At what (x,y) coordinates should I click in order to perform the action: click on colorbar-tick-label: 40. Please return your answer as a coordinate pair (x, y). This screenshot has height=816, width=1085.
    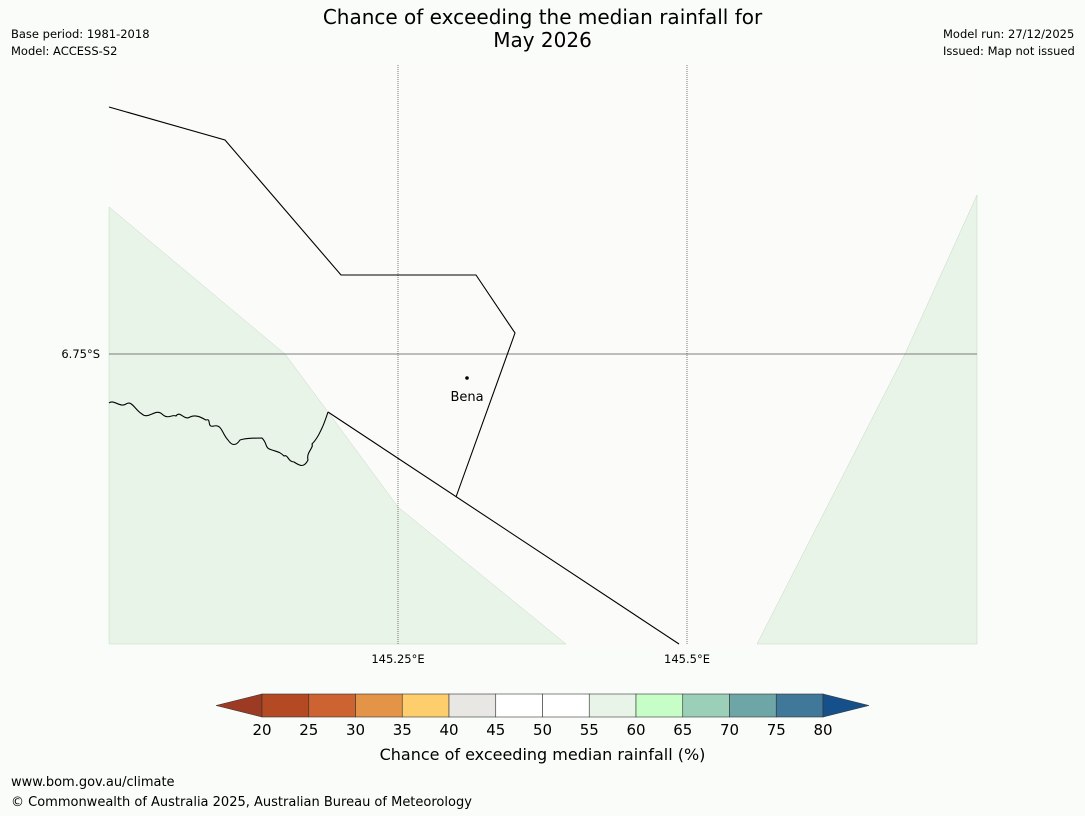
    Looking at the image, I should click on (448, 730).